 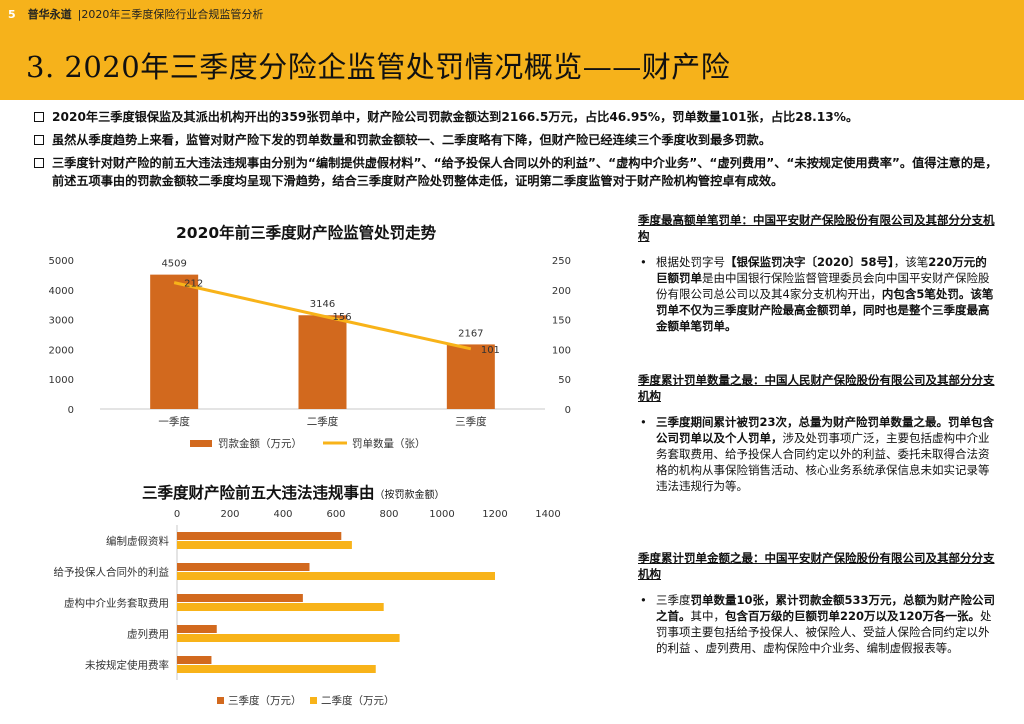 What do you see at coordinates (490, 350) in the screenshot?
I see `line-data-label: 101` at bounding box center [490, 350].